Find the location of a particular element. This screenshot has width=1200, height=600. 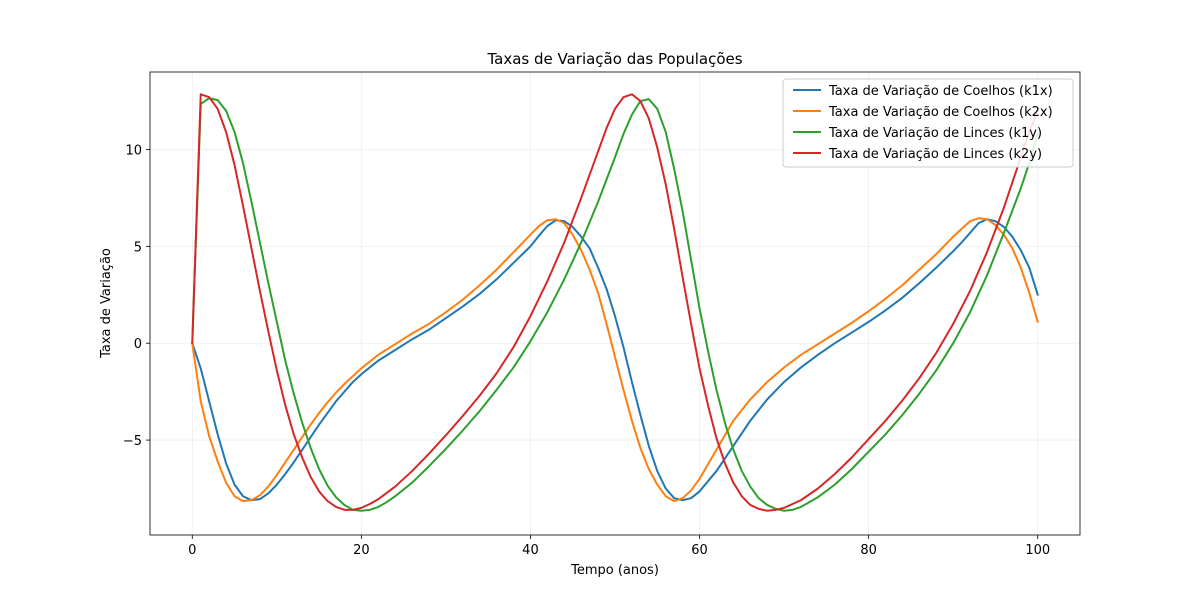

y-tick-label: 10 is located at coordinates (133, 150).